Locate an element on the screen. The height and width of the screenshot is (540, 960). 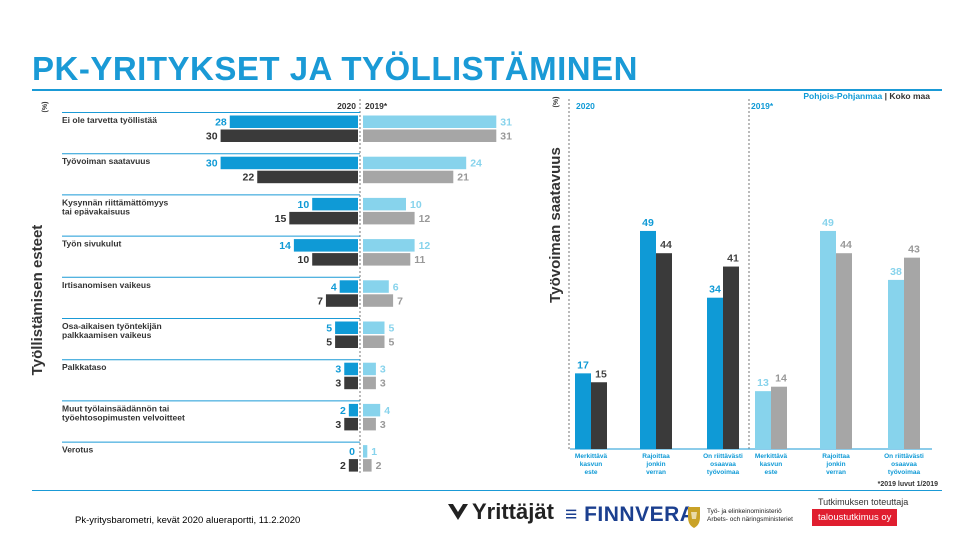
left-col-header-2019: 2019* is located at coordinates (376, 106).